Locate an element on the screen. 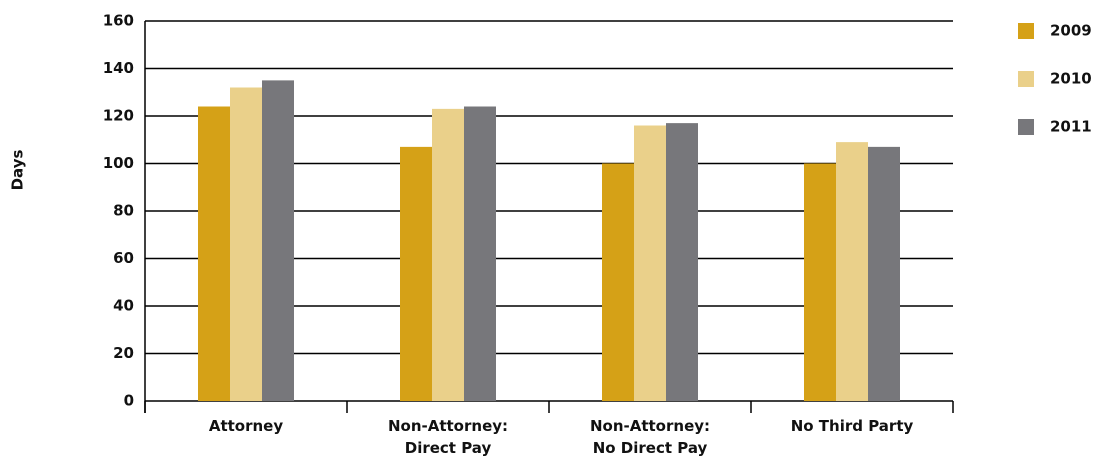 This screenshot has height=464, width=1108. y-tick-label: 60 is located at coordinates (123, 258).